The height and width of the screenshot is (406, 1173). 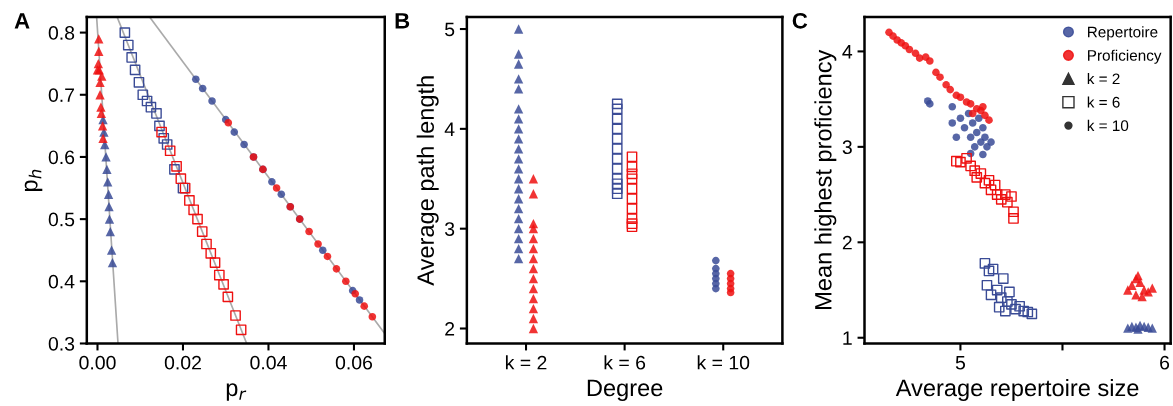 What do you see at coordinates (236, 392) in the screenshot?
I see `x-axis-title: p$_{r}$` at bounding box center [236, 392].